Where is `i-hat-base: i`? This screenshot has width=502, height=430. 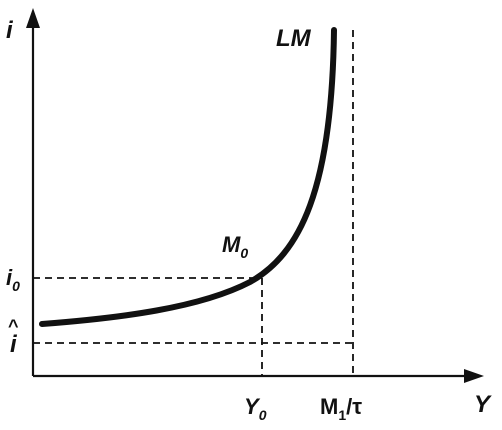 i-hat-base: i is located at coordinates (14, 344).